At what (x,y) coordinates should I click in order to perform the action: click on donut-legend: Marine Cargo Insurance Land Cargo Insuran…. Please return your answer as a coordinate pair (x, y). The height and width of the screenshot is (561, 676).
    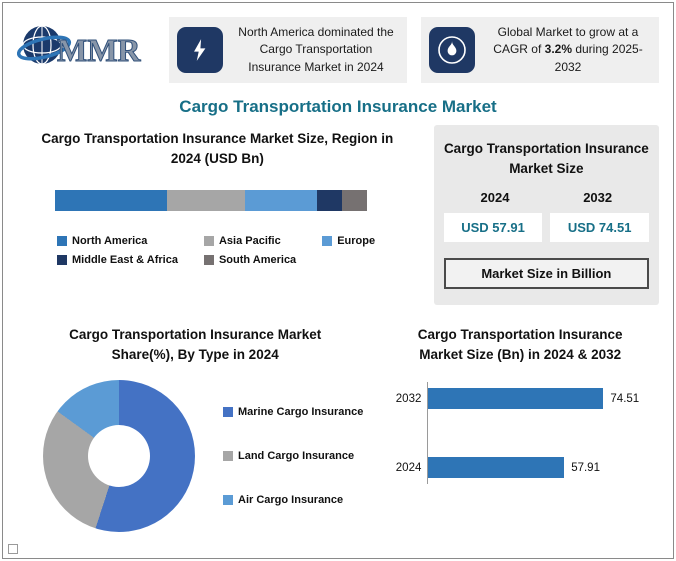
    Looking at the image, I should click on (293, 456).